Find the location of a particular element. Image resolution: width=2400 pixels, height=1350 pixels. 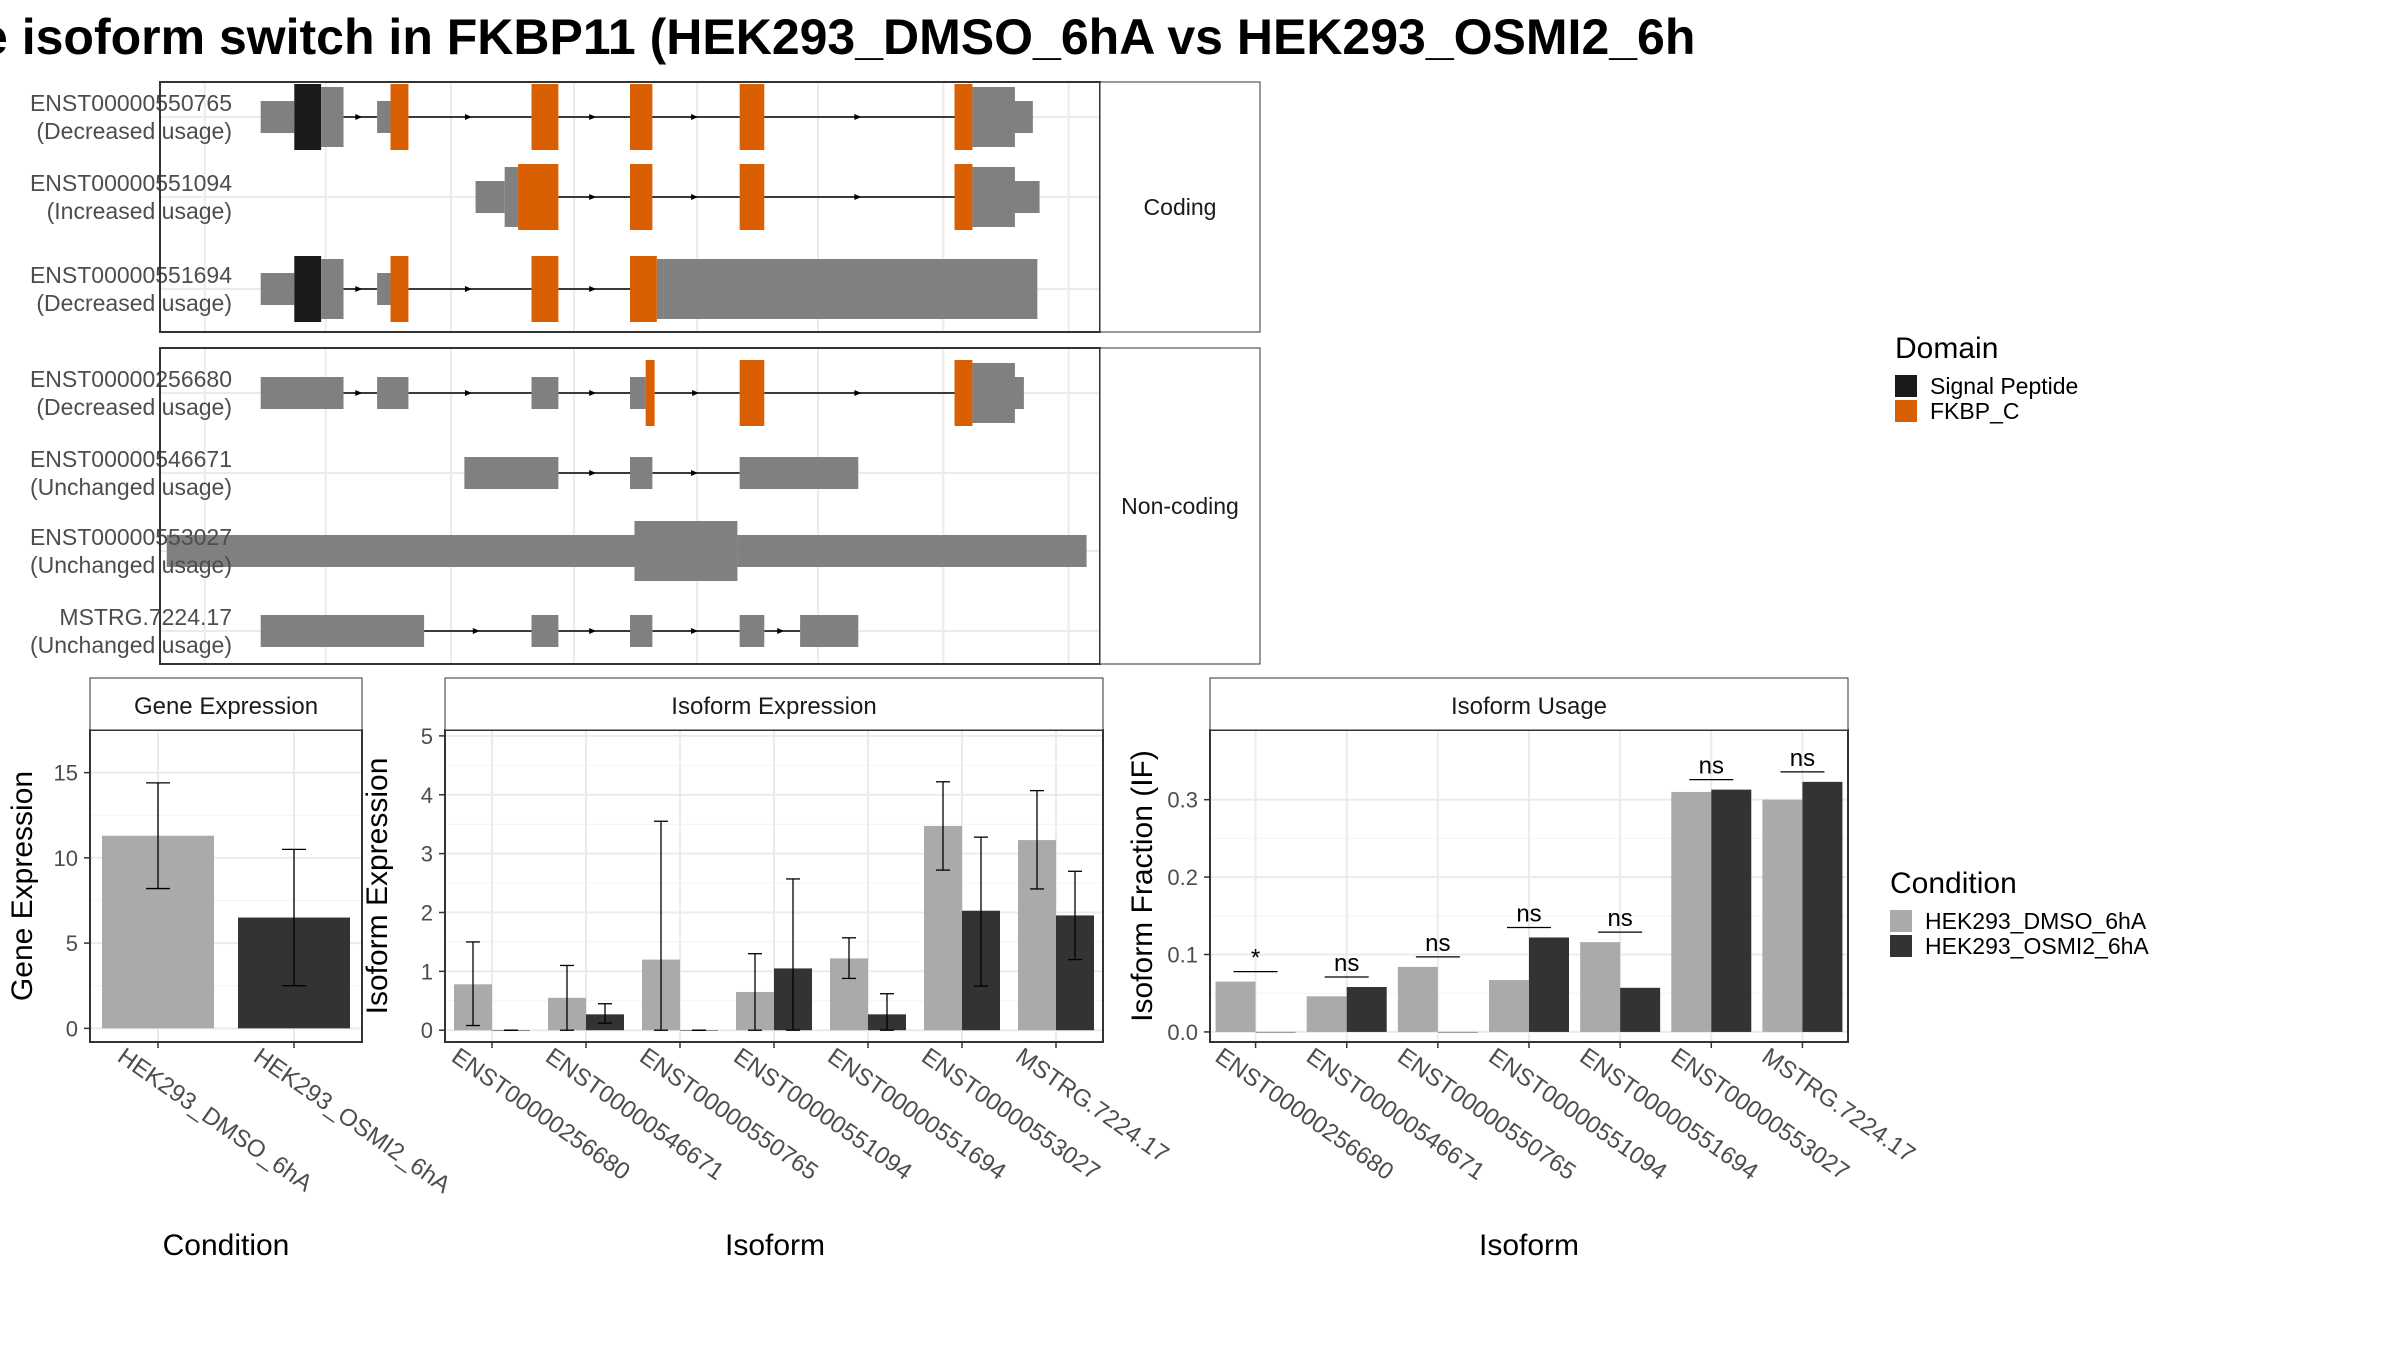

transcript-usage-label: (Increased usage) is located at coordinates (139, 211).